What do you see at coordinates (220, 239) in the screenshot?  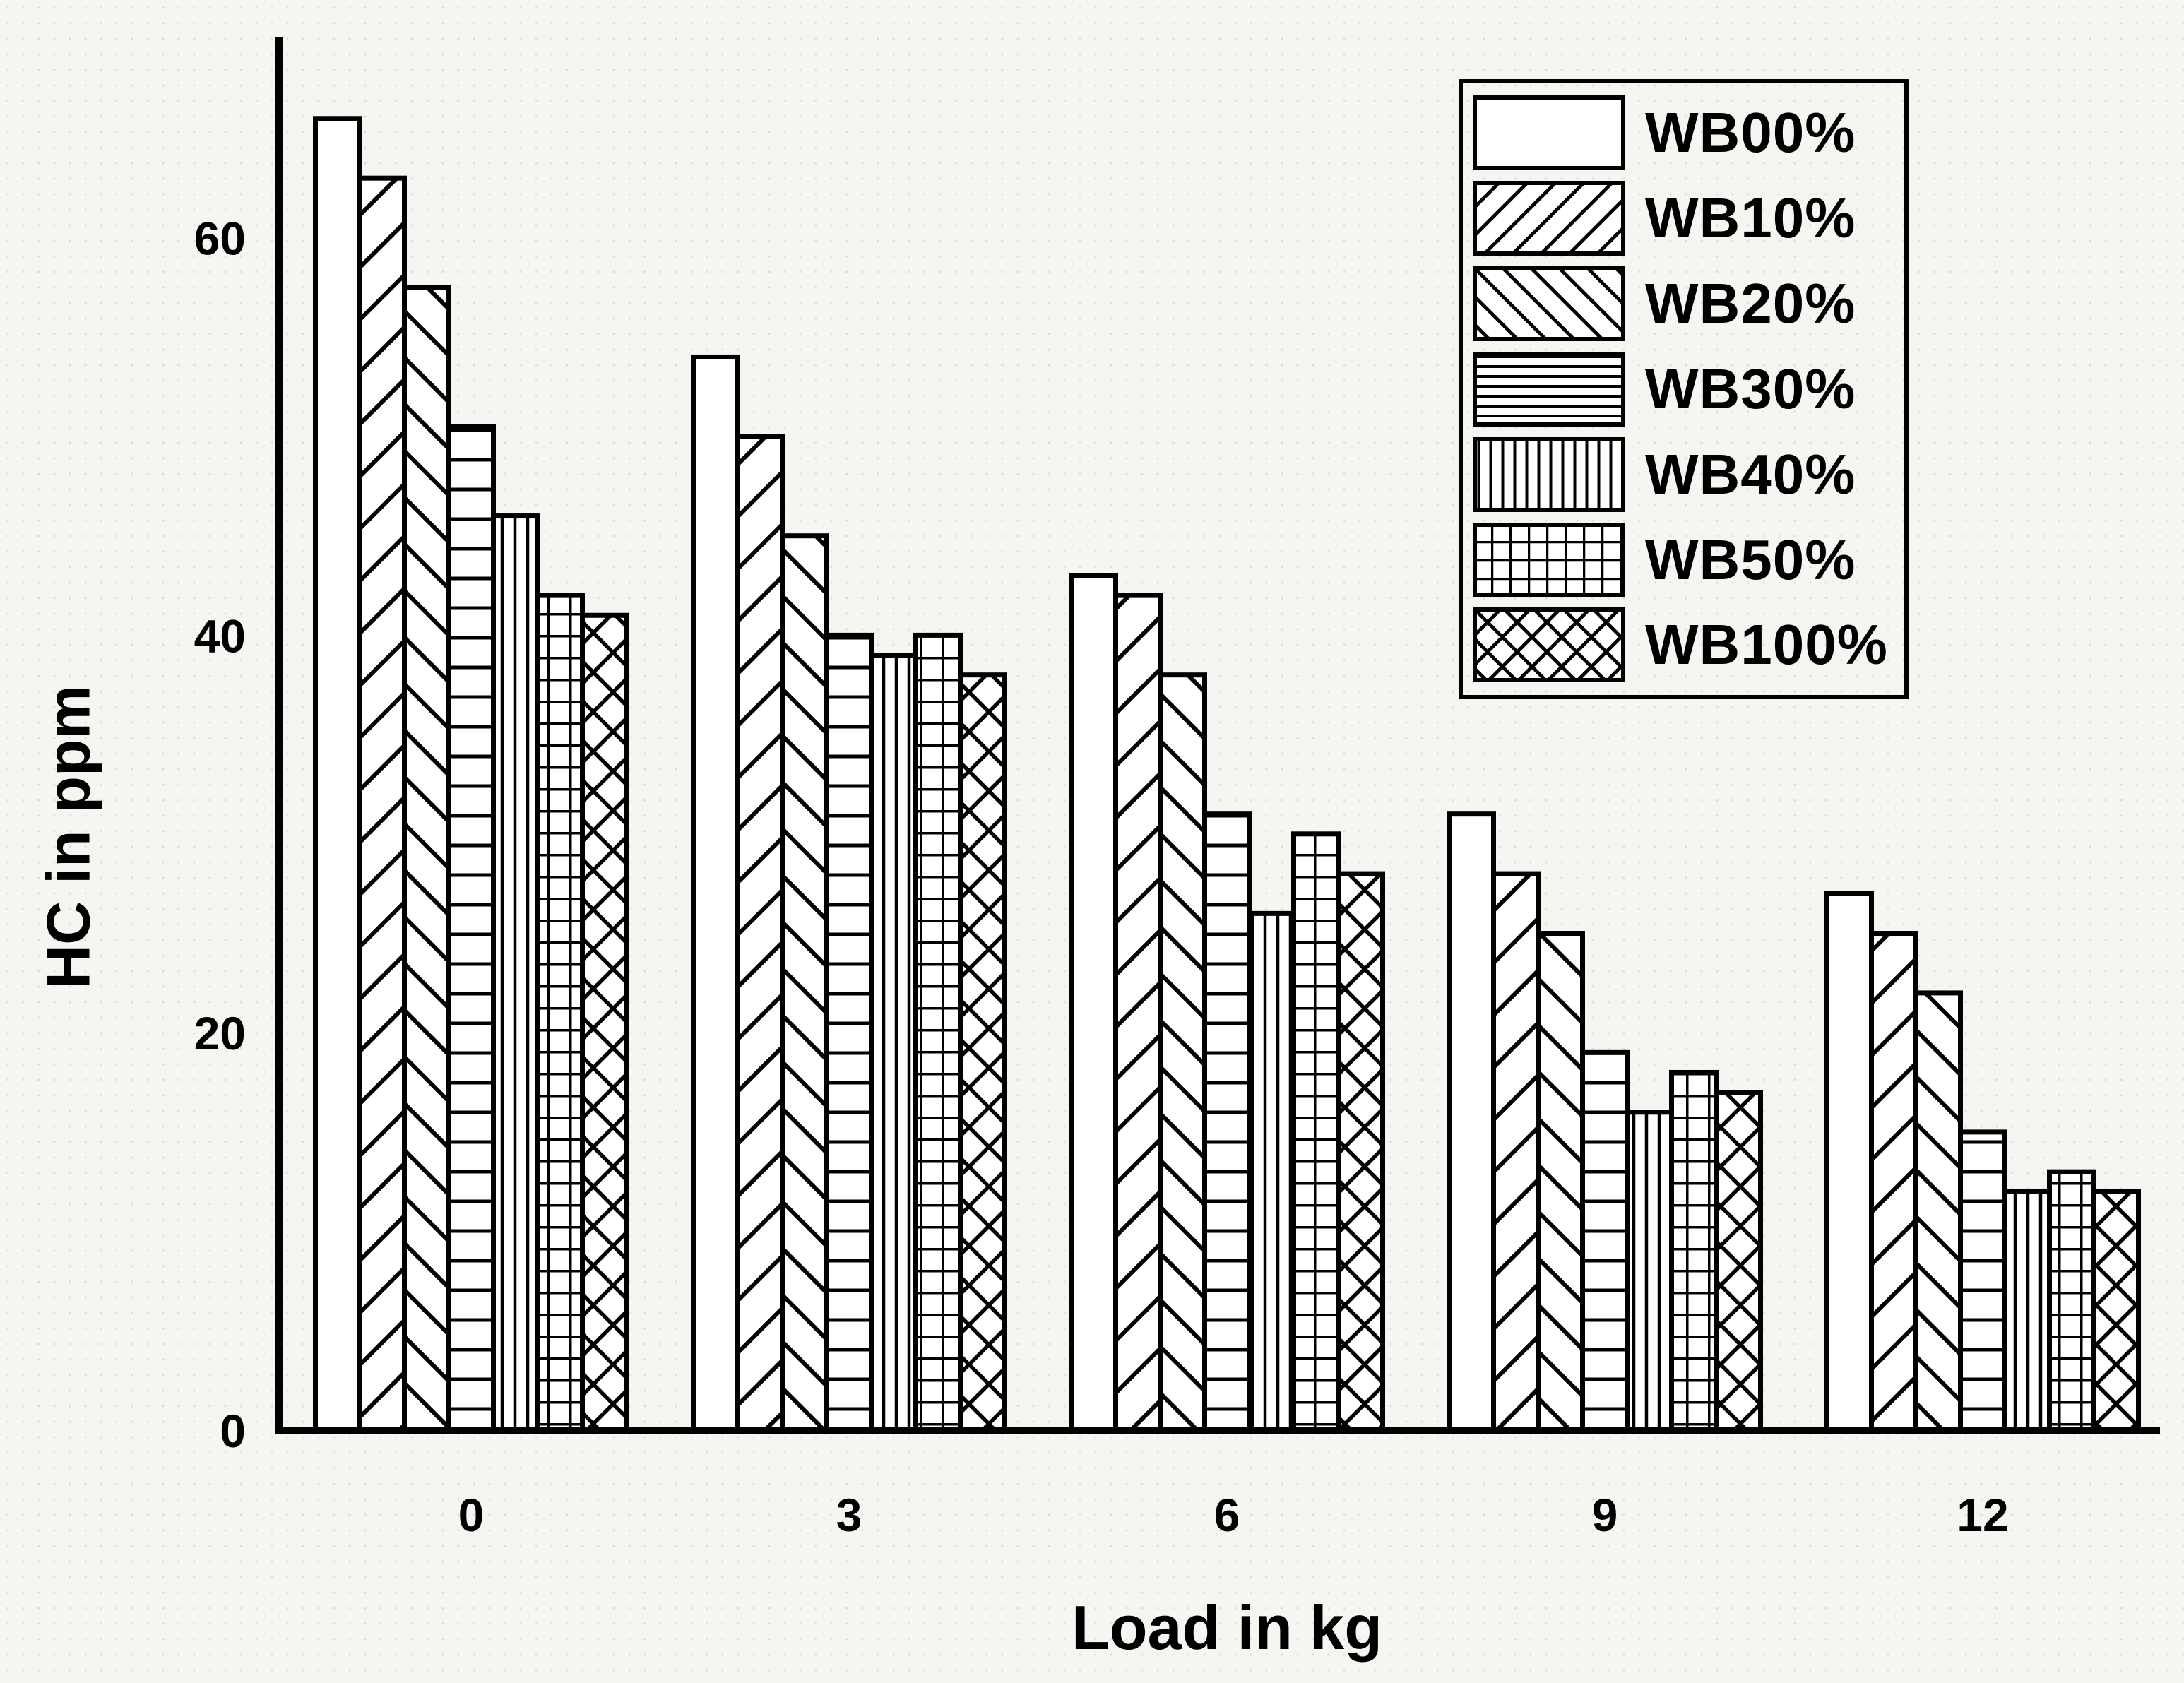 I see `y-tick-label: 60` at bounding box center [220, 239].